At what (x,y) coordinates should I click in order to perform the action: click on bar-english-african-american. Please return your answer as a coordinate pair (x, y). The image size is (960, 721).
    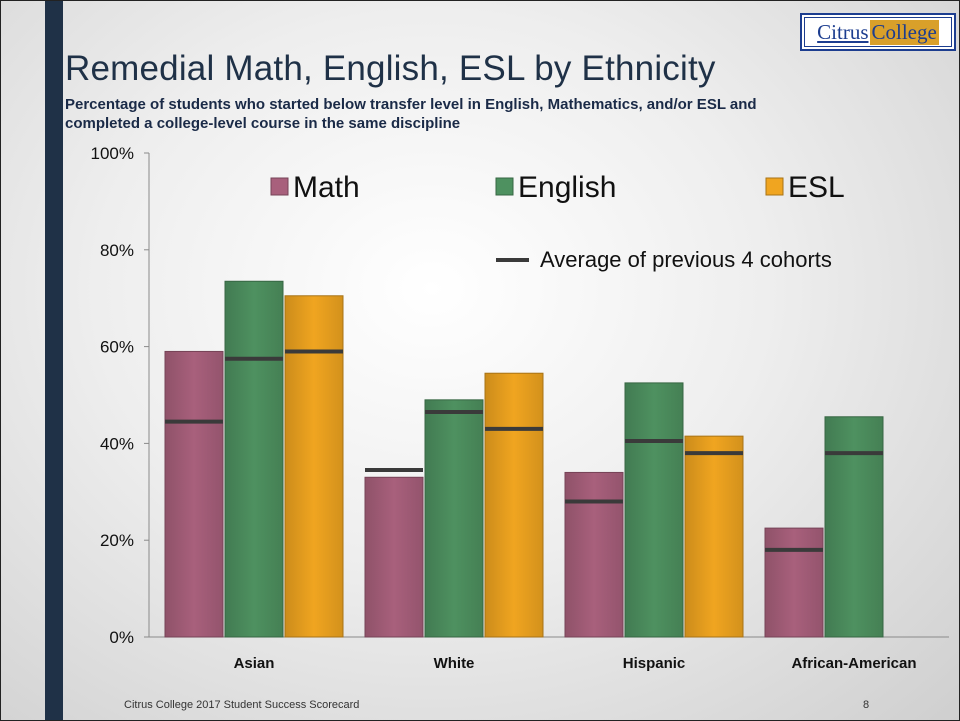
    Looking at the image, I should click on (854, 527).